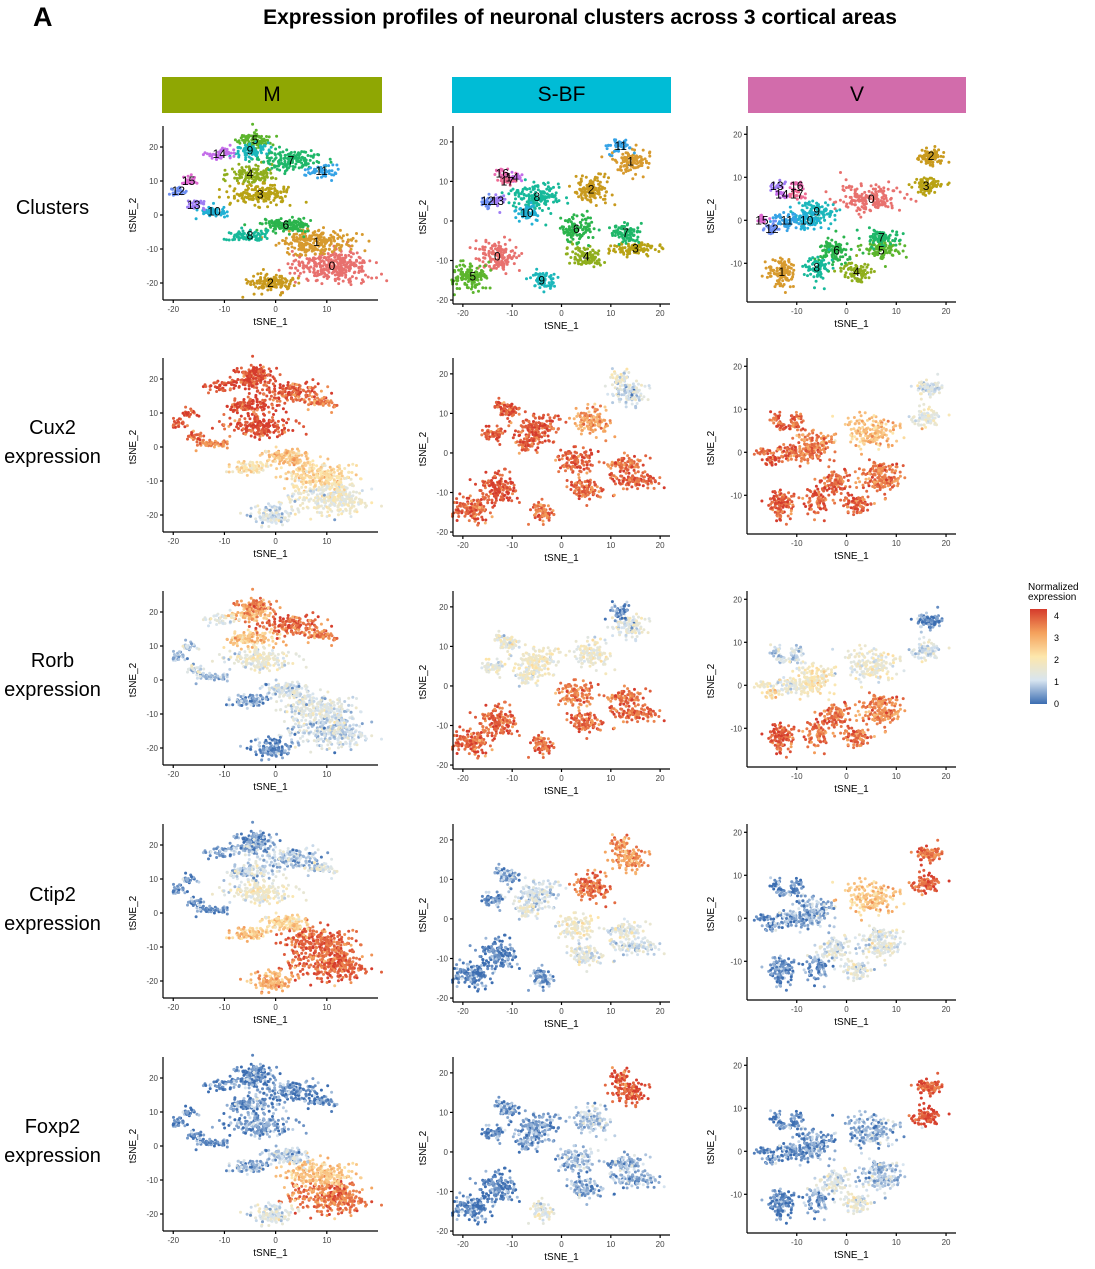 The height and width of the screenshot is (1269, 1095). Describe the element at coordinates (43, 17) in the screenshot. I see `panel-letter: A` at that location.